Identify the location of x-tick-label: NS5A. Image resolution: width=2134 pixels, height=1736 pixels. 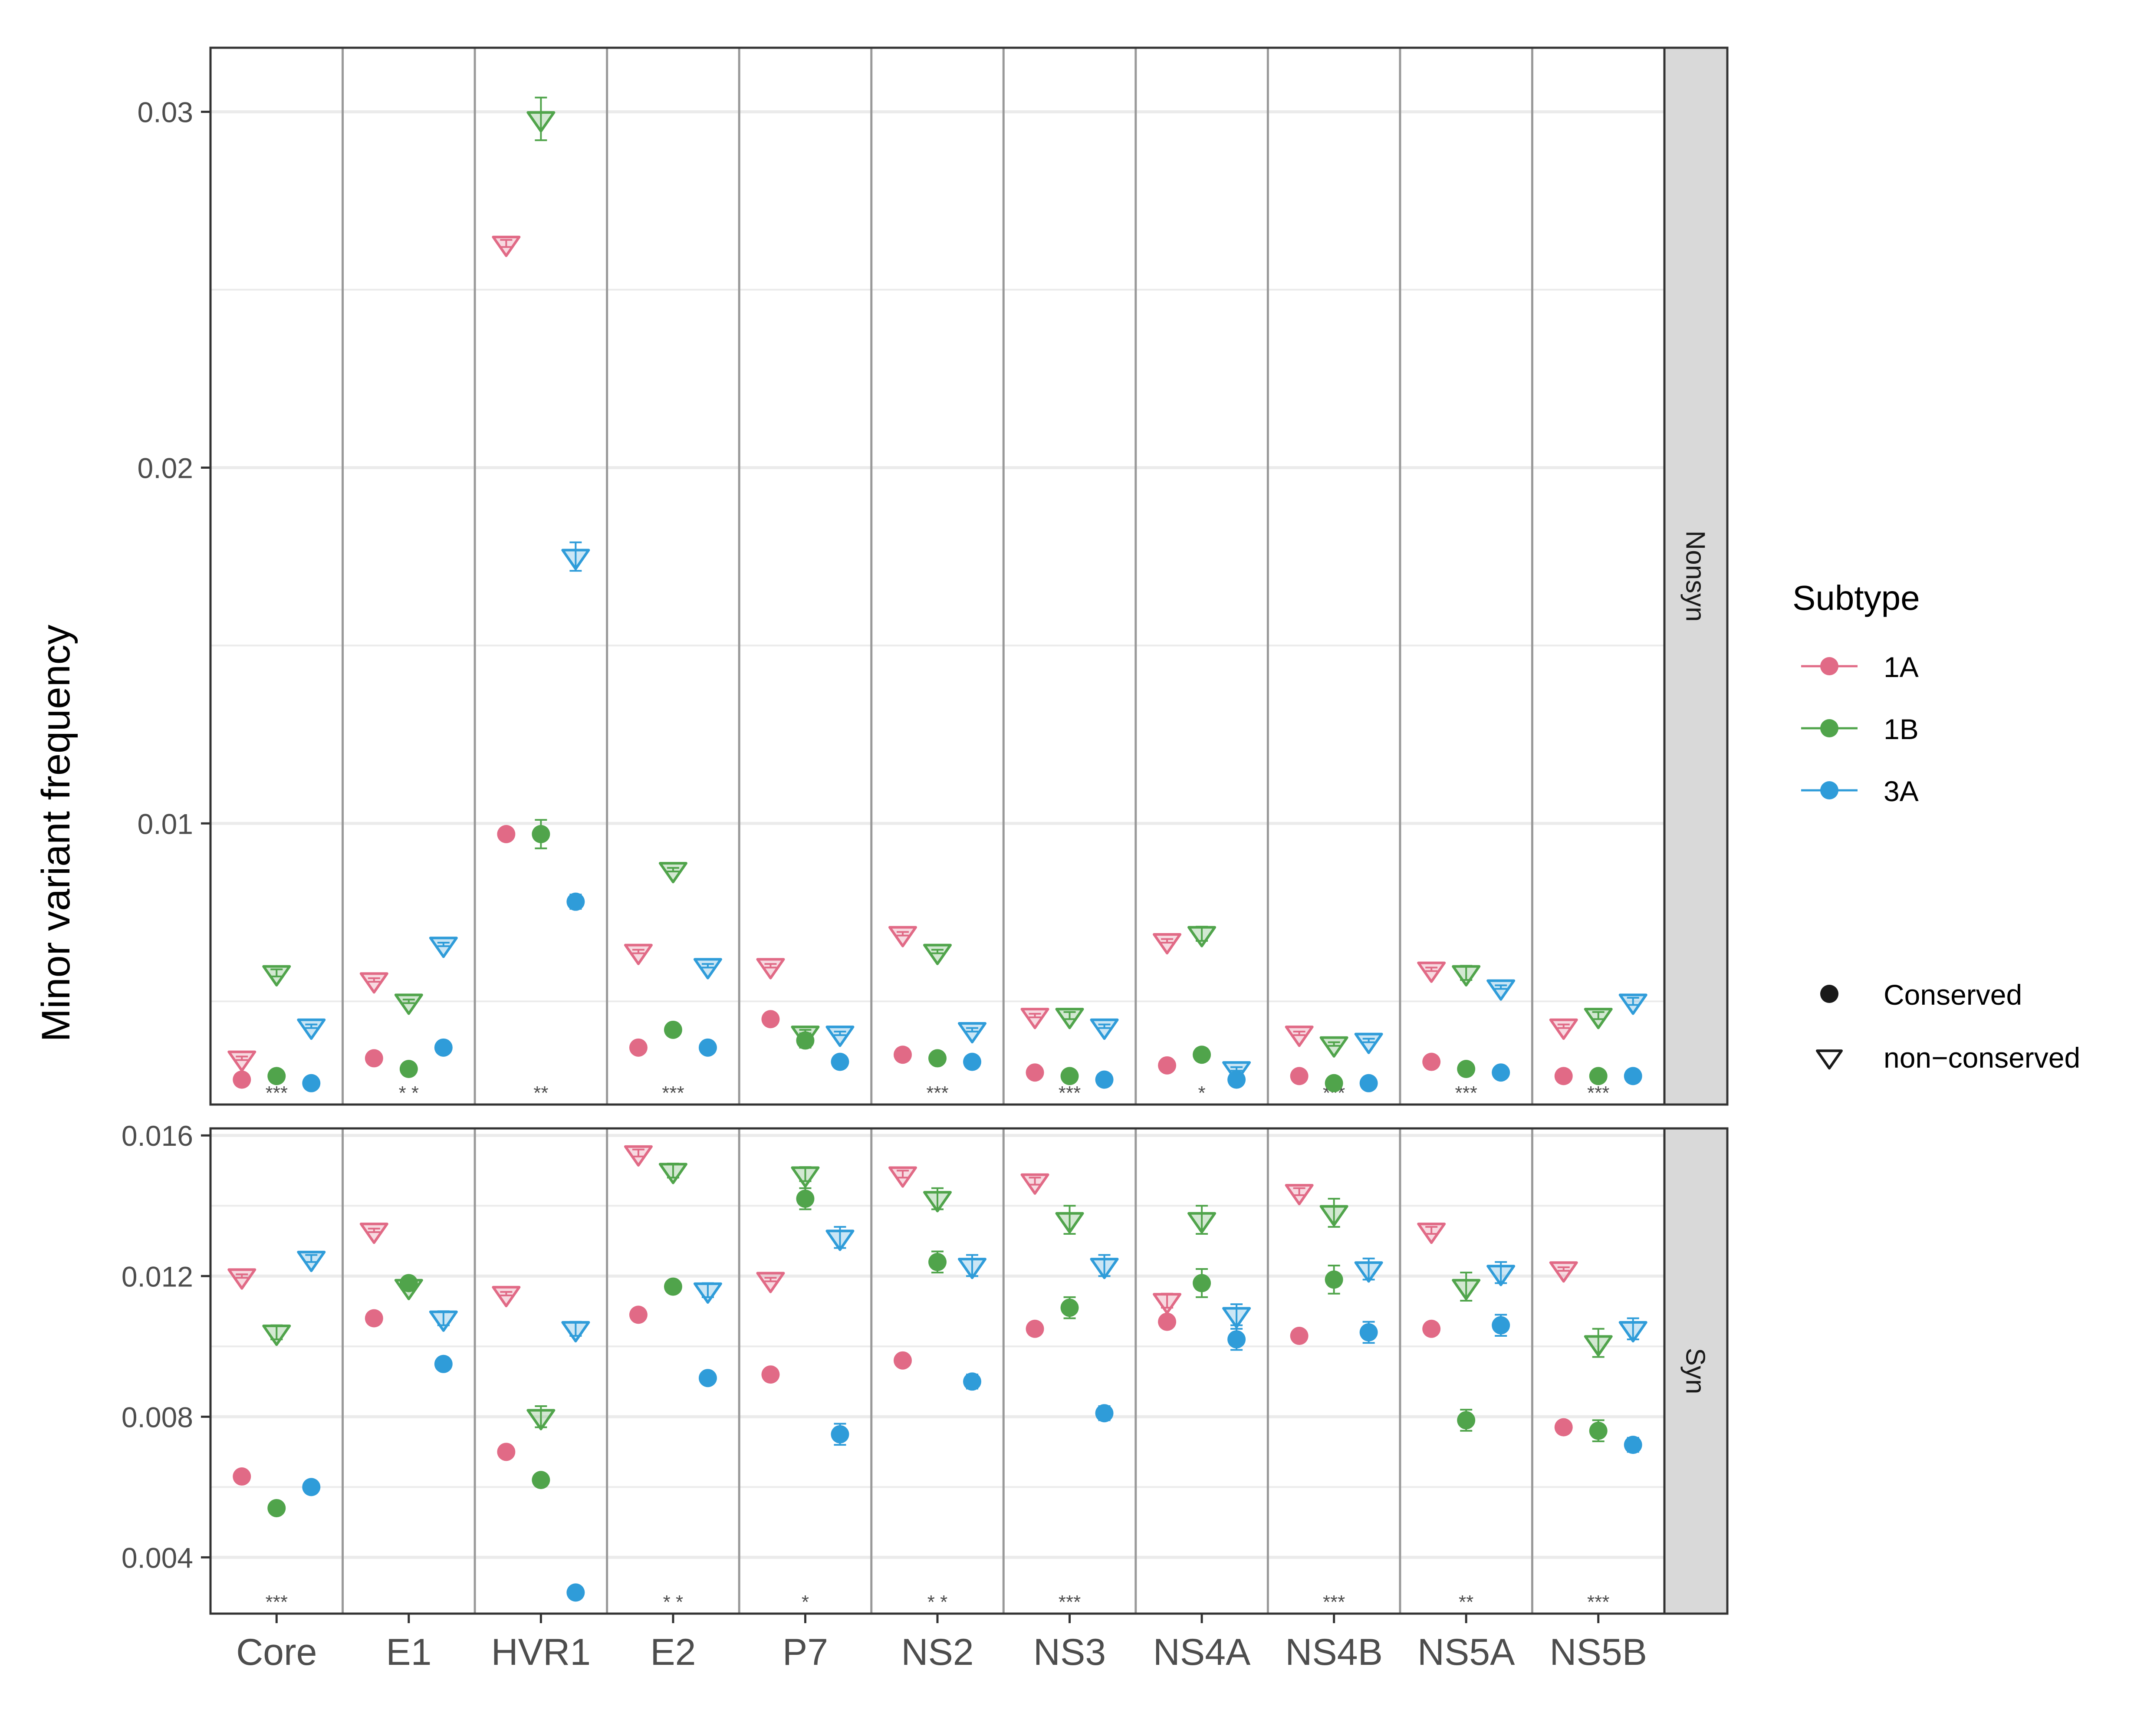
(1466, 1652).